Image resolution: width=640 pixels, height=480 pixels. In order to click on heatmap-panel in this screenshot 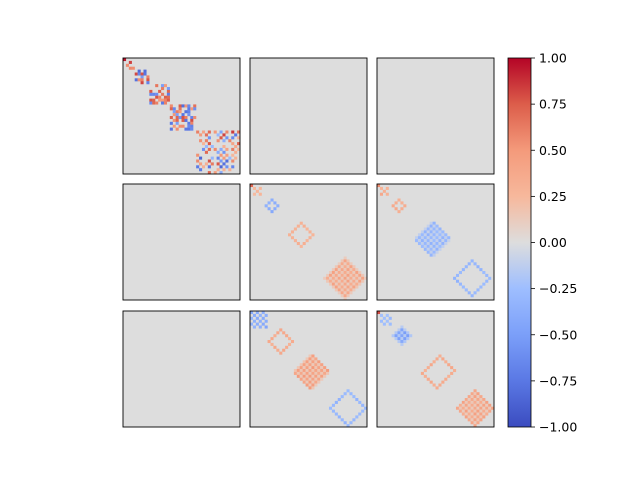, I will do `click(308, 116)`.